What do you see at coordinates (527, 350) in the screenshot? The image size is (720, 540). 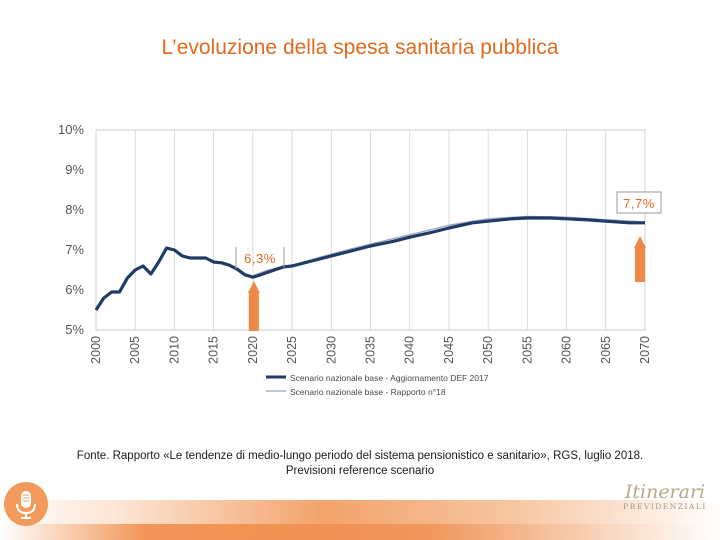 I see `x-tick-label: 2055` at bounding box center [527, 350].